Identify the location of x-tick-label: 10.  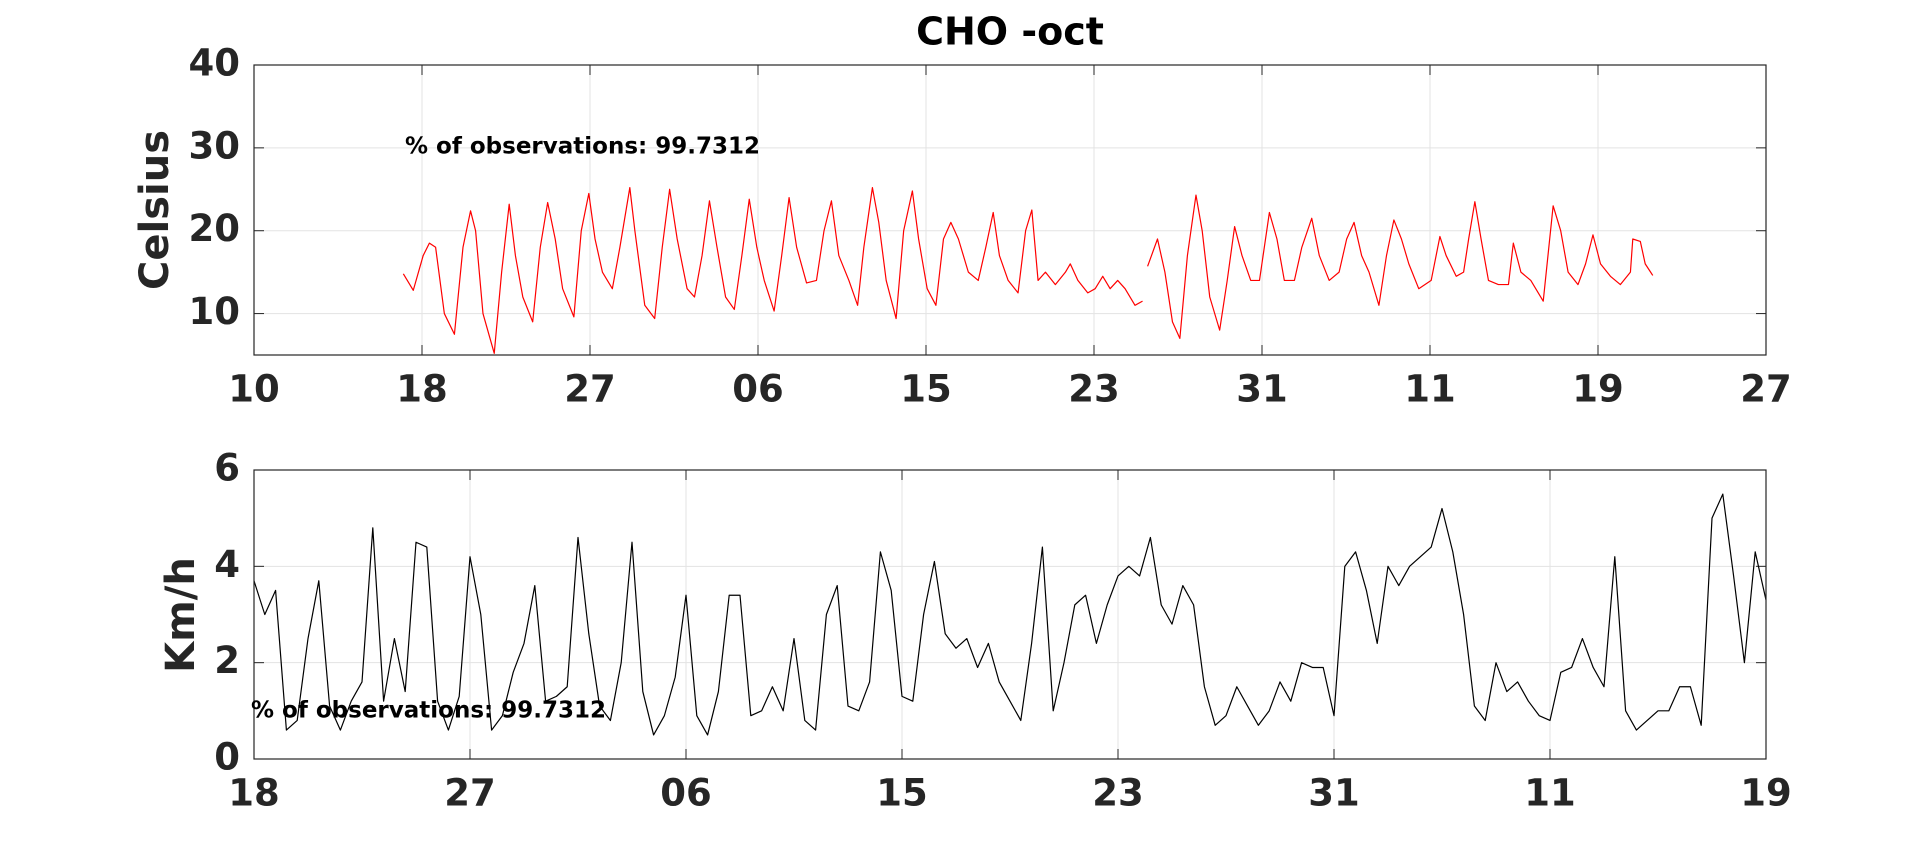
(254, 389).